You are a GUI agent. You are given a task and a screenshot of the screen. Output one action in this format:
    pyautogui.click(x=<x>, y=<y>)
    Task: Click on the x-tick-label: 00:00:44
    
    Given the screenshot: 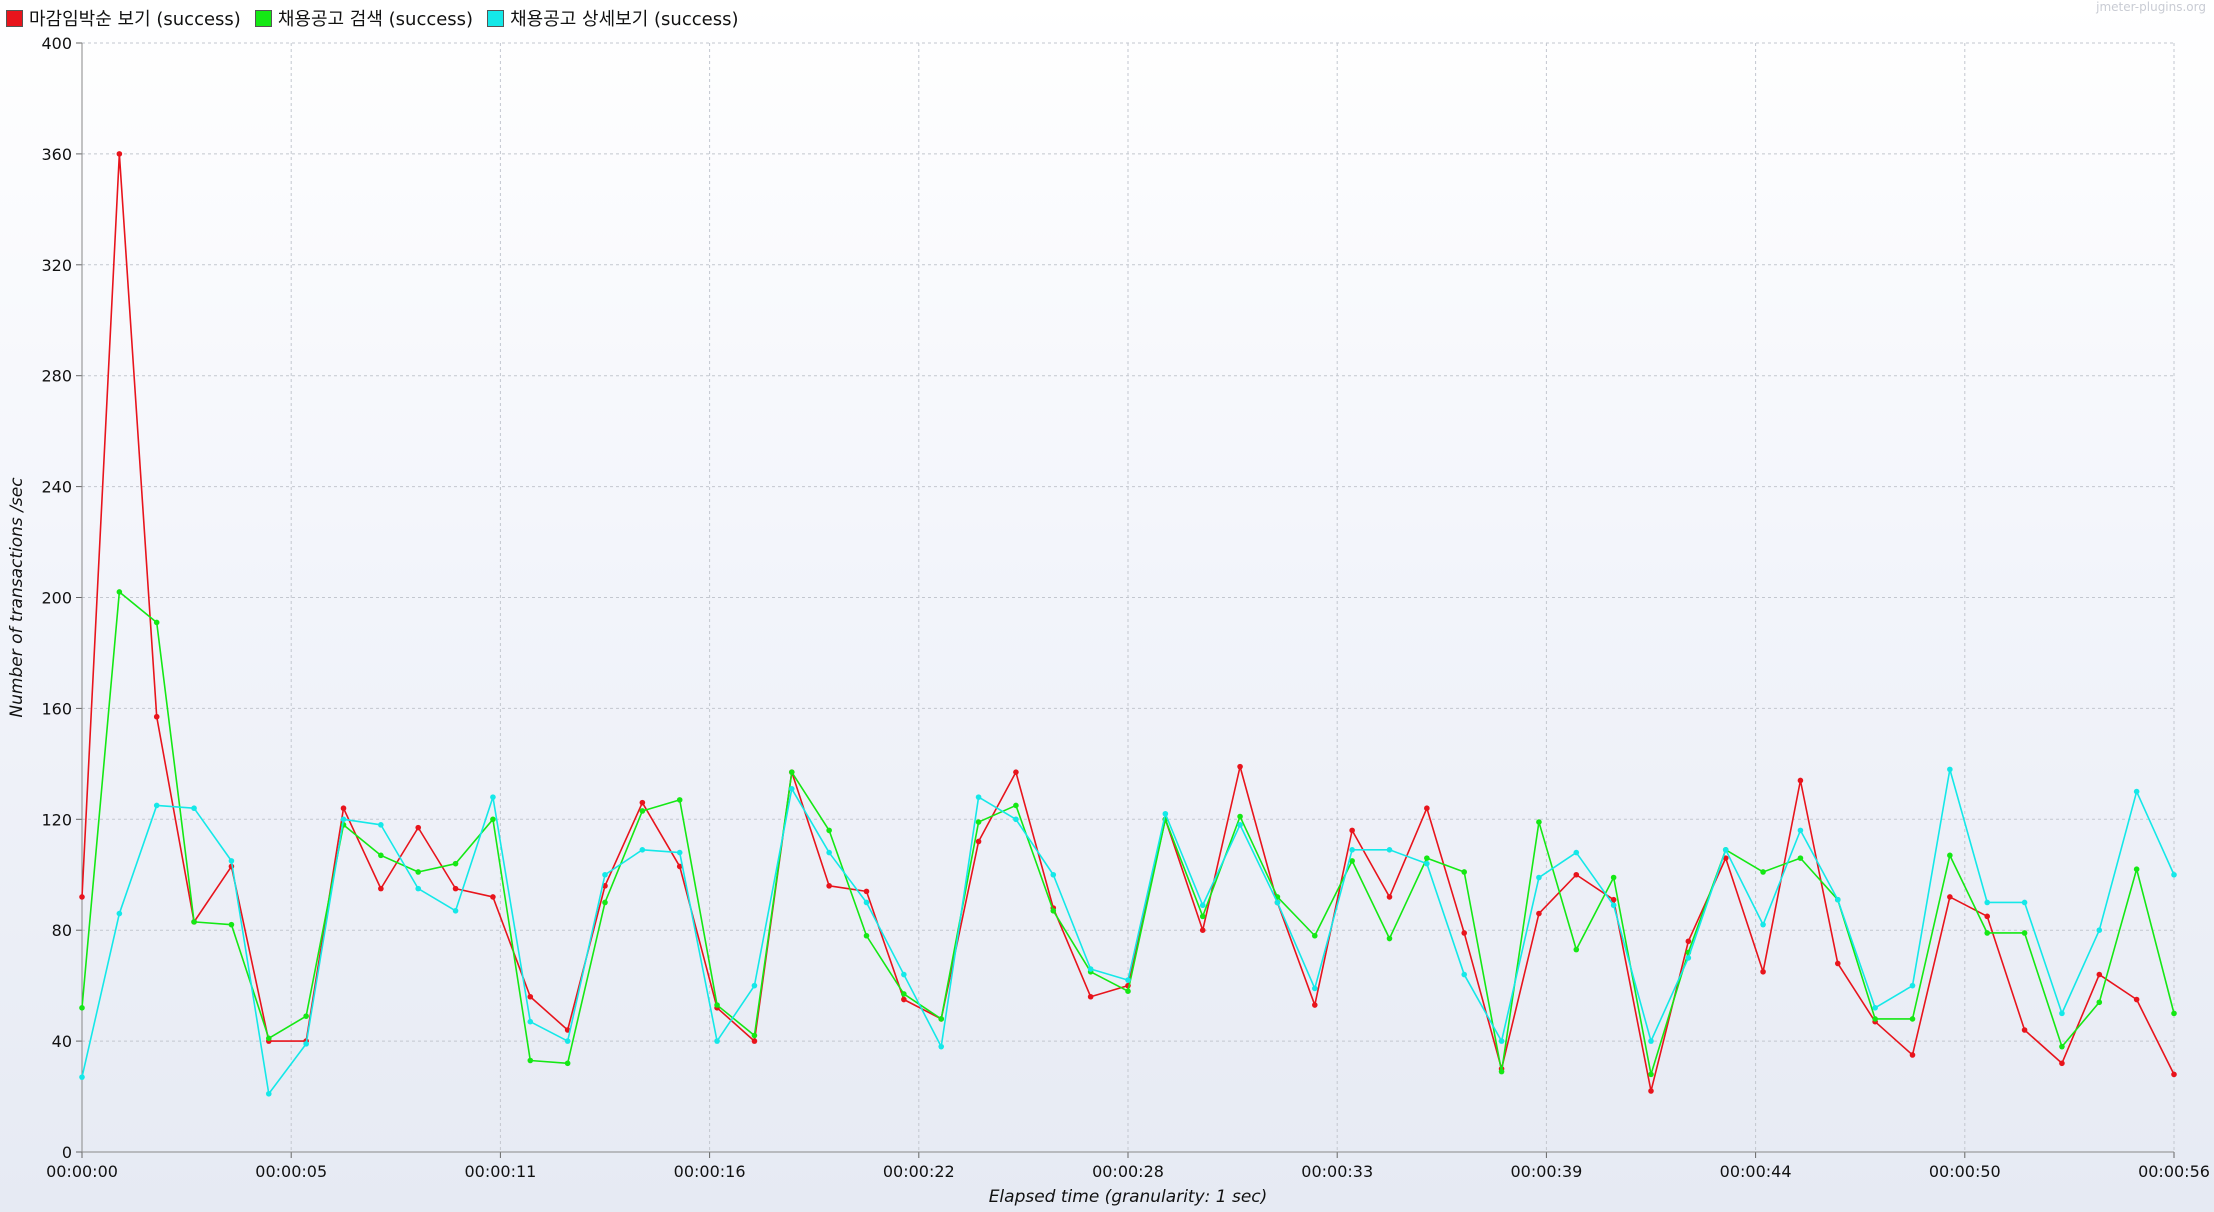 What is the action you would take?
    pyautogui.click(x=1756, y=1171)
    